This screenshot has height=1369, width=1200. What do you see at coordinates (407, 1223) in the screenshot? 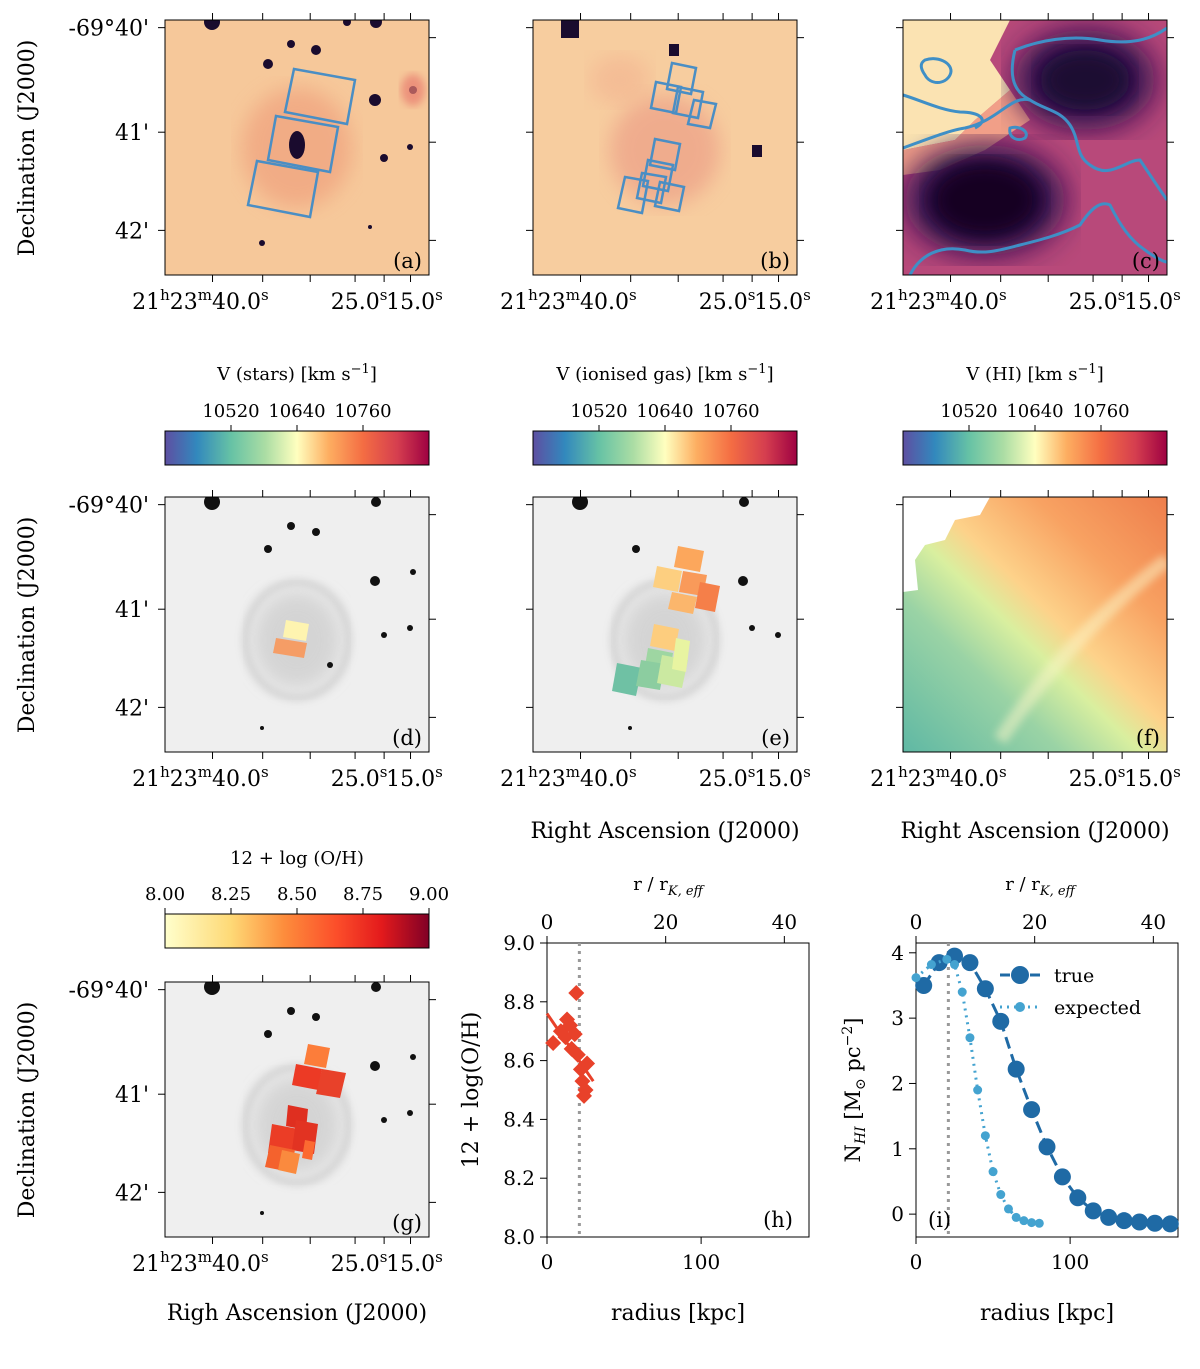
I see `panel-letter-g: (g)` at bounding box center [407, 1223].